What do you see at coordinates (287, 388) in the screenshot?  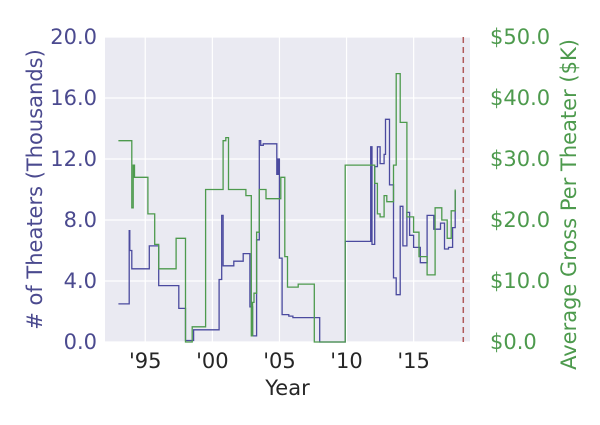 I see `x-axis-title: Year` at bounding box center [287, 388].